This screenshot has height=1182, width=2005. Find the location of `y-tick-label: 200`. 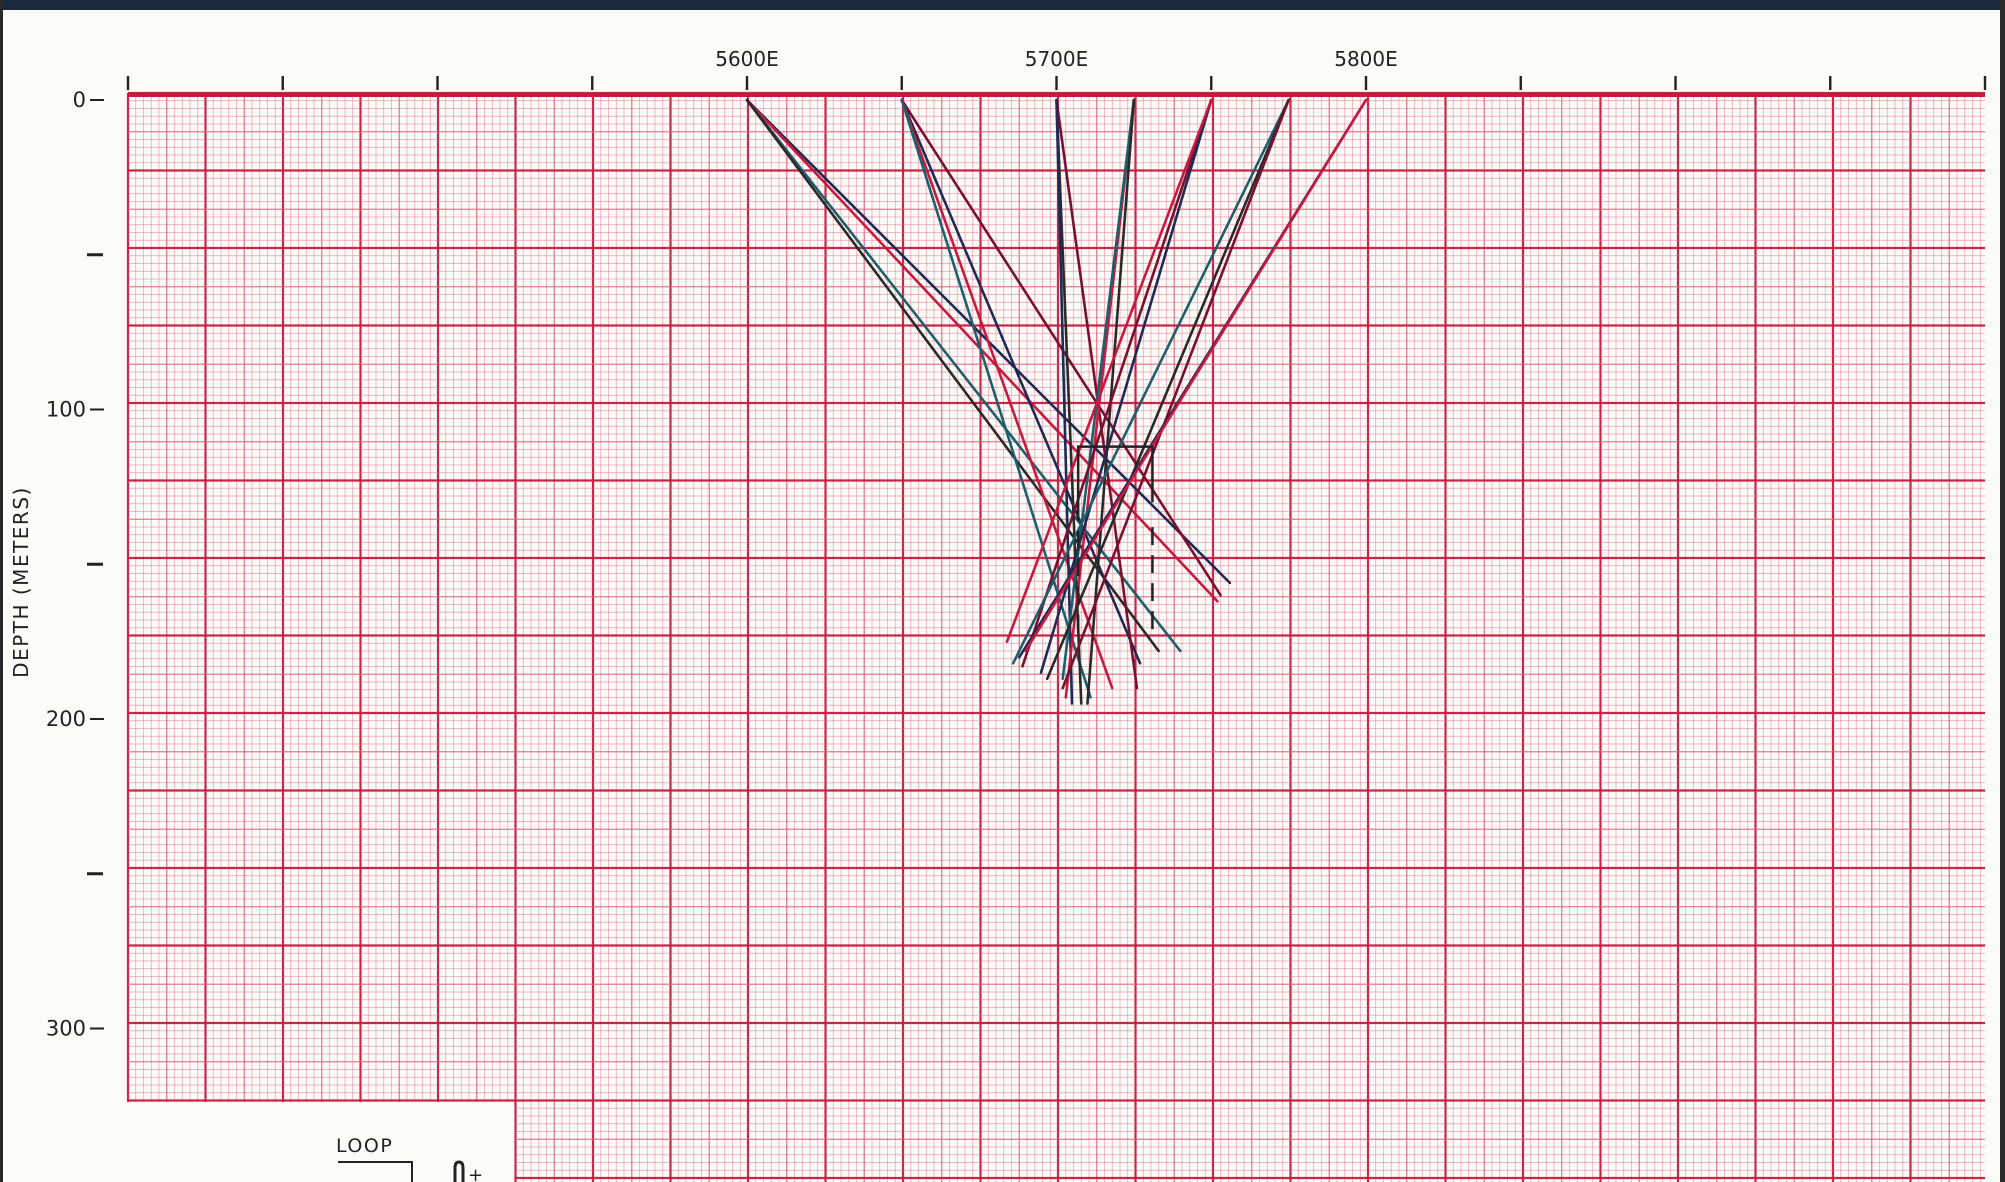

y-tick-label: 200 is located at coordinates (66, 719).